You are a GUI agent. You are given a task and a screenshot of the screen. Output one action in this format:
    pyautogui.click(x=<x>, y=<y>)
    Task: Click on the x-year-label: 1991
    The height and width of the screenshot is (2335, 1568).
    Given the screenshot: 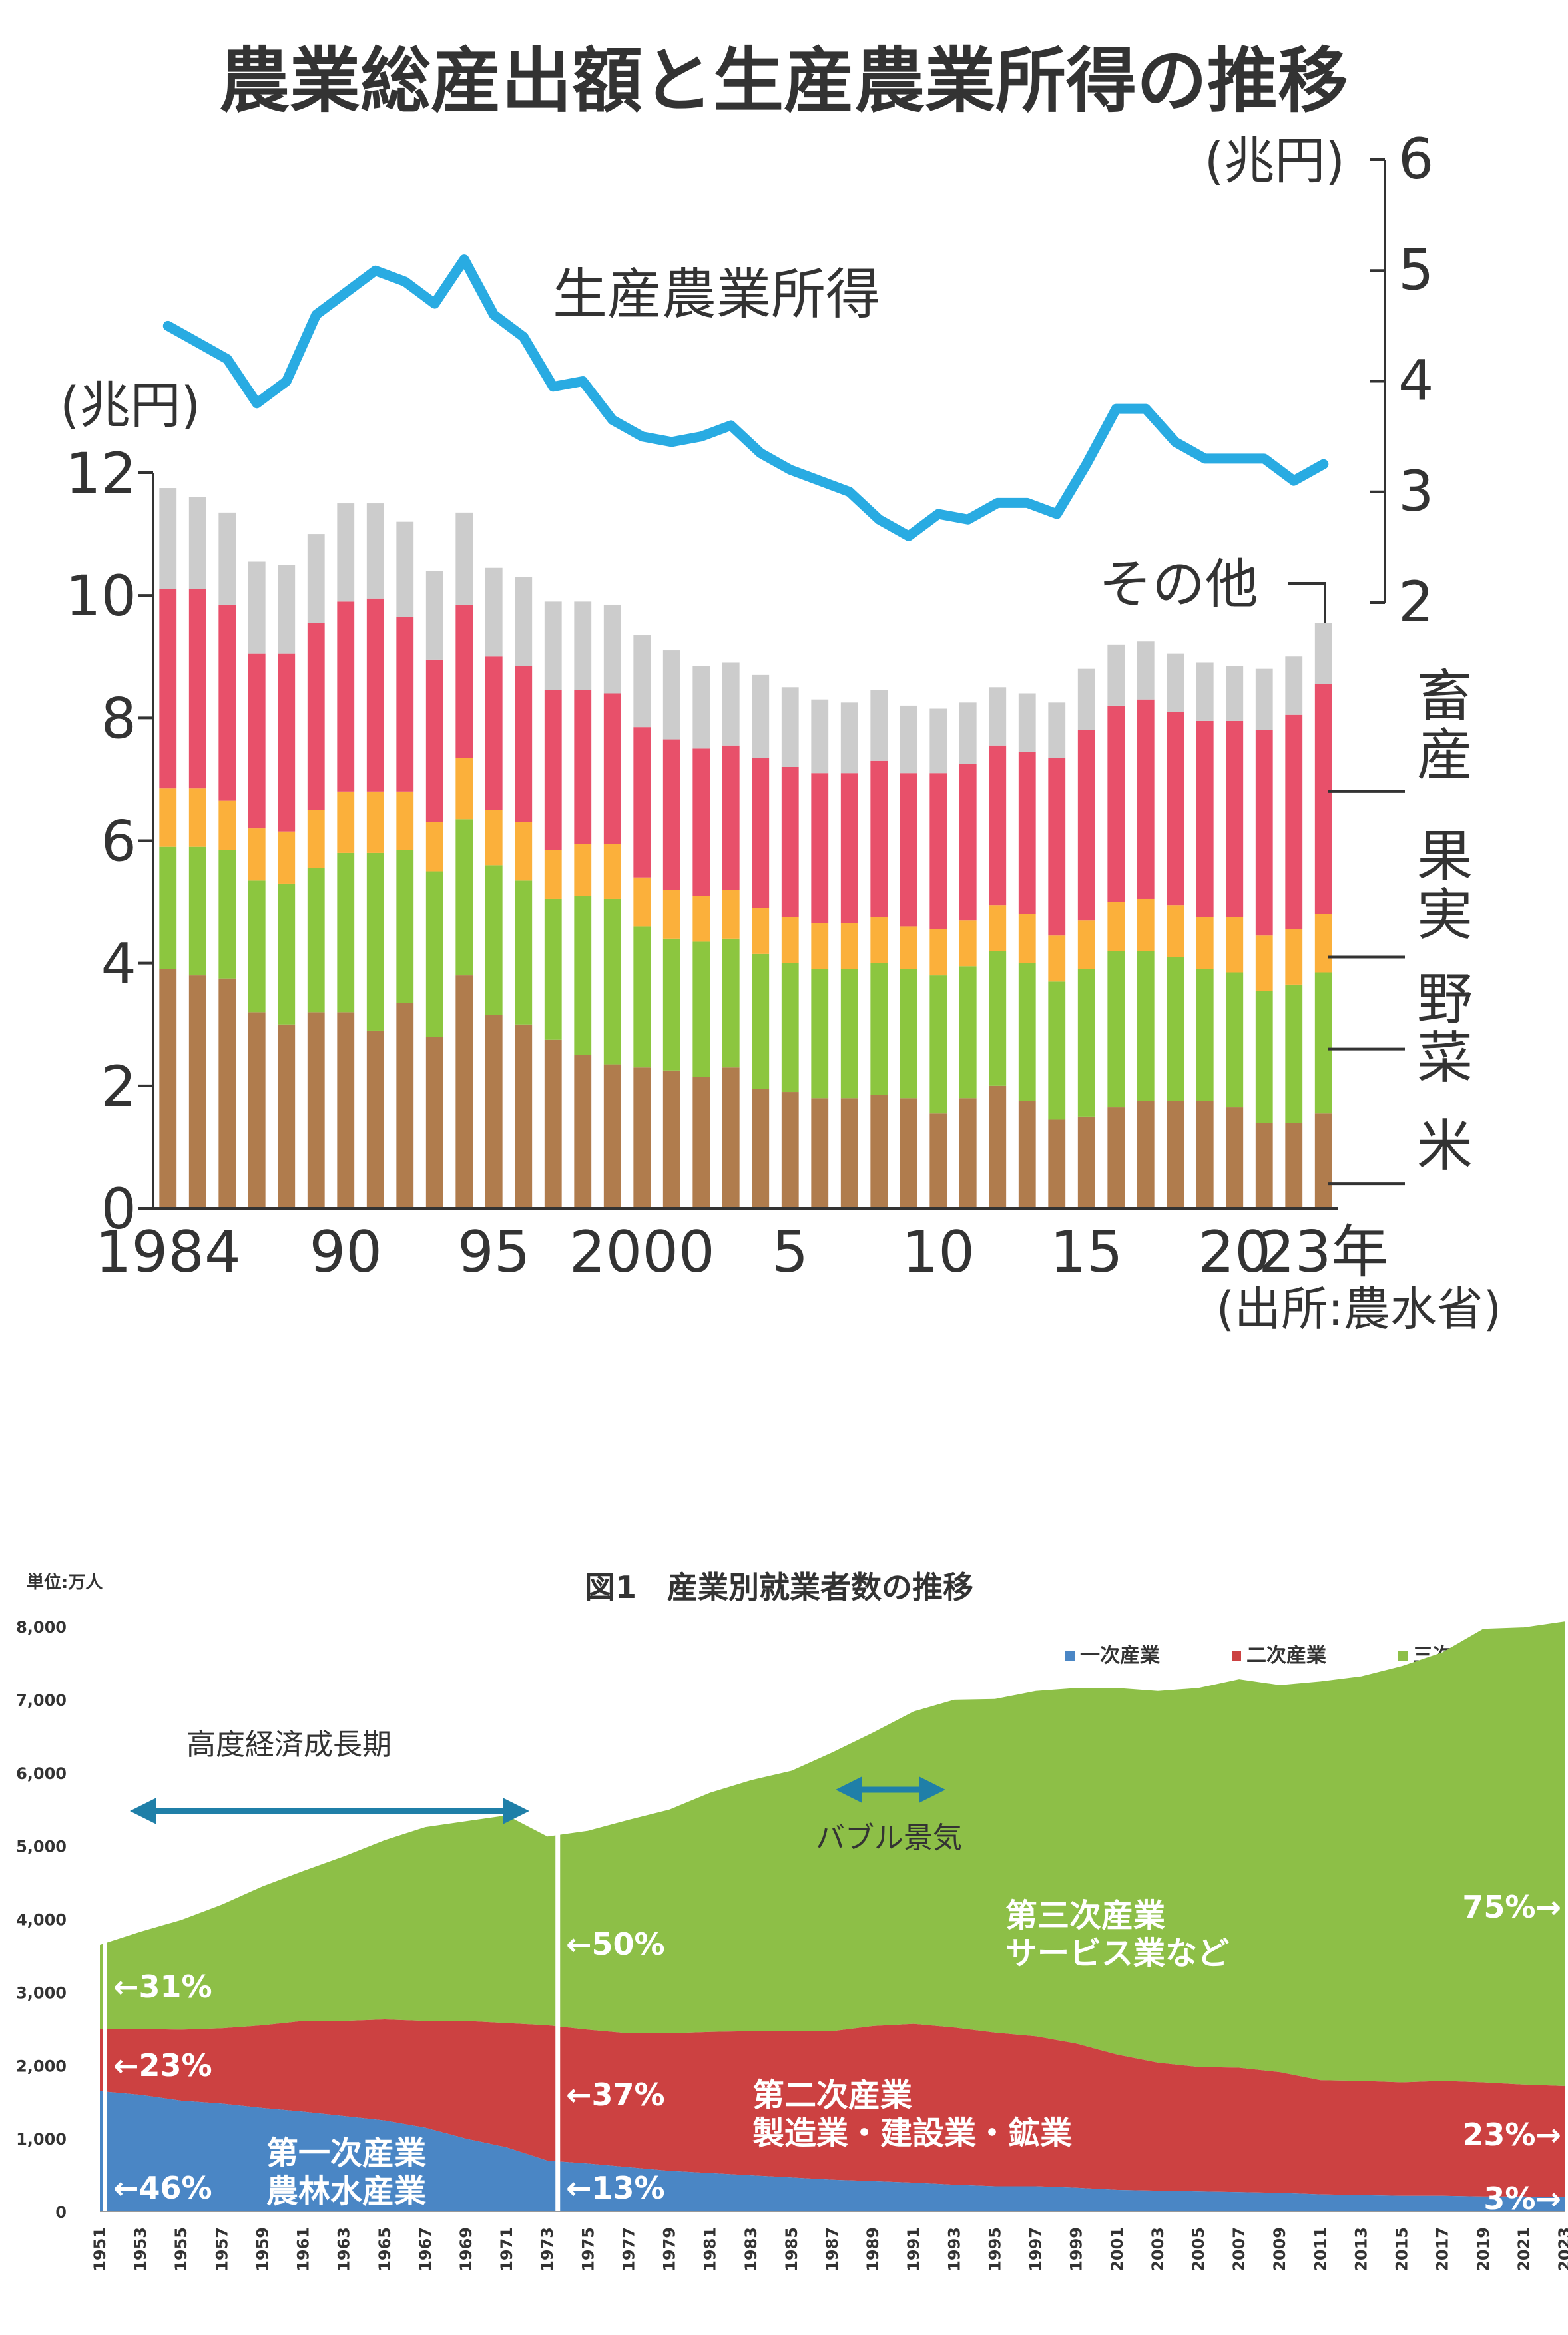 What is the action you would take?
    pyautogui.click(x=913, y=2249)
    